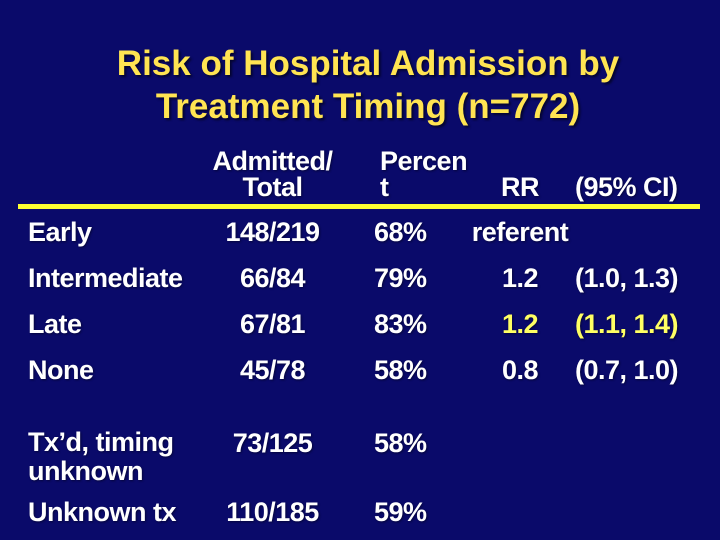 This screenshot has height=540, width=720. I want to click on header-admitted-total: Admitted/ Total, so click(273, 174).